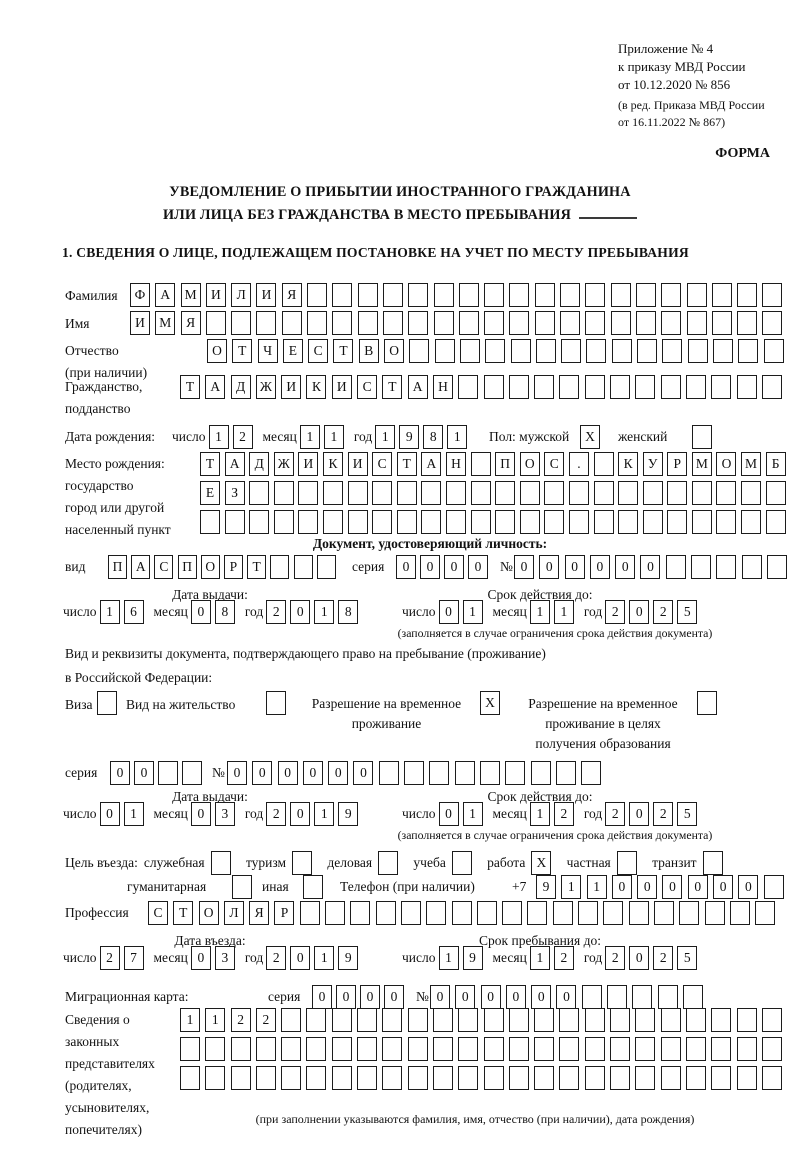 Image resolution: width=800 pixels, height=1163 pixels. Describe the element at coordinates (224, 814) in the screenshot. I see `char-box: 3` at that location.